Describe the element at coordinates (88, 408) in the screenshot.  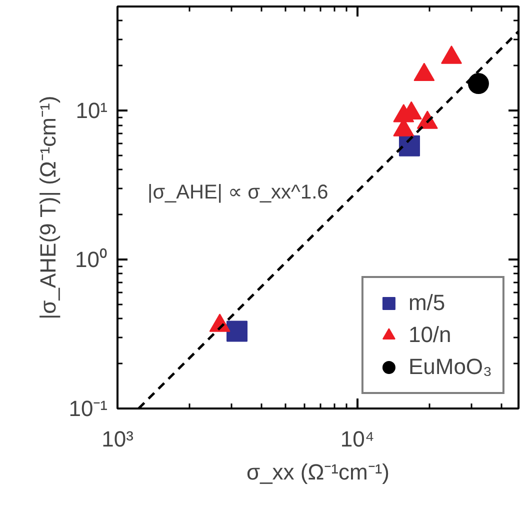
I see `y-tick-label: 10⁻¹` at that location.